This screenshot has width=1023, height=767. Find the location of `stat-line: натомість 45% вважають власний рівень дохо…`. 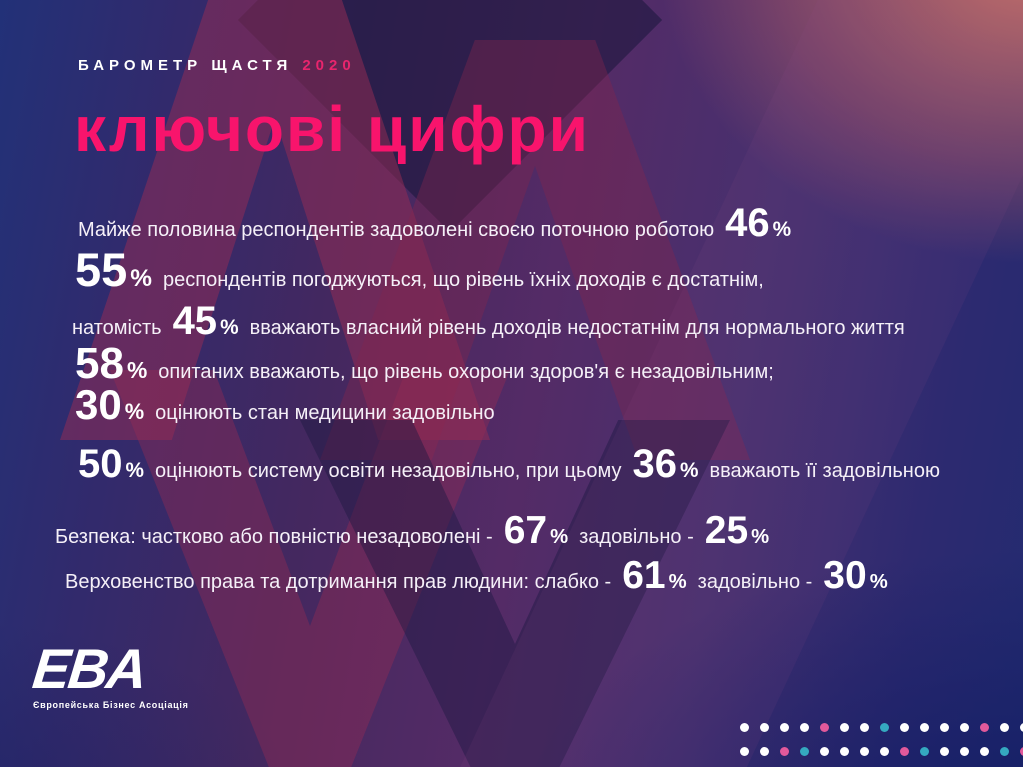

stat-line: натомість 45% вважають власний рівень дохо… is located at coordinates (488, 321).